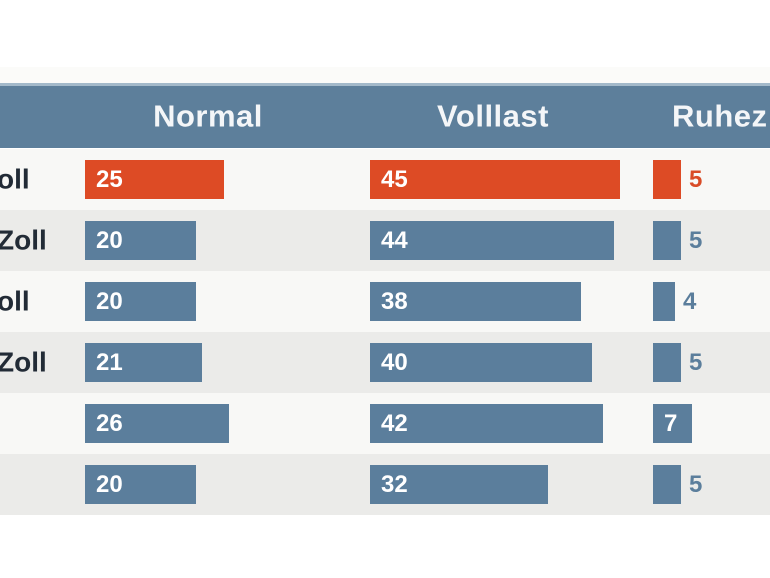 The width and height of the screenshot is (770, 578). What do you see at coordinates (672, 423) in the screenshot?
I see `bar-ruhezustand: 7` at bounding box center [672, 423].